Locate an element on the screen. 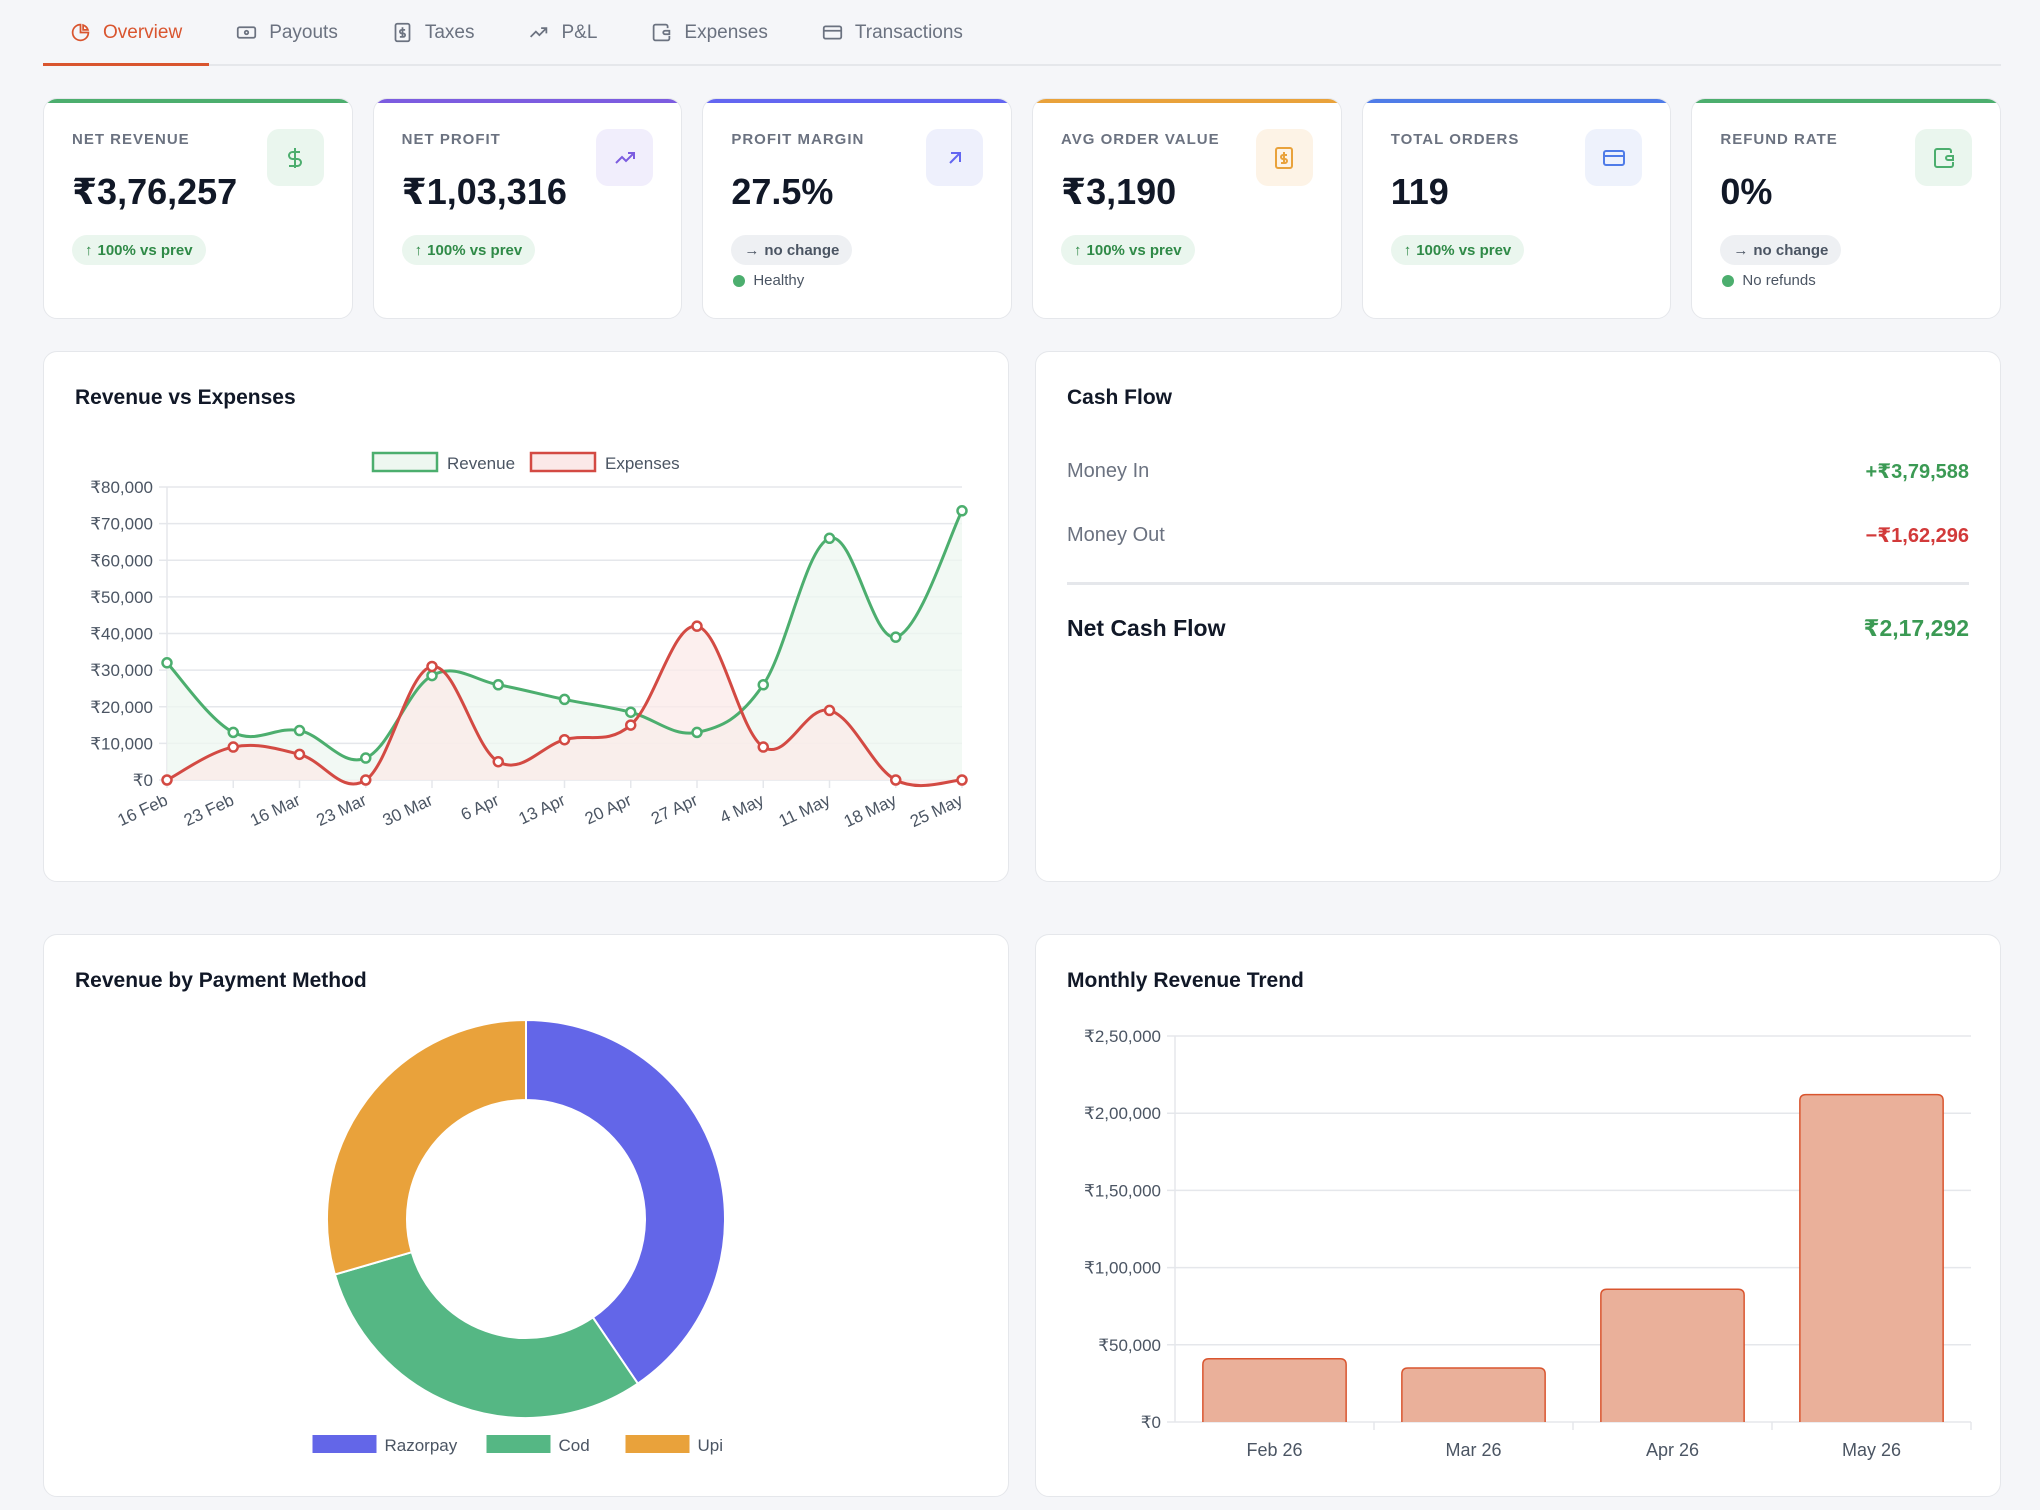 Image resolution: width=2040 pixels, height=1510 pixels. payment-method-chart: Razorpay Cod Upi is located at coordinates (519, 1236).